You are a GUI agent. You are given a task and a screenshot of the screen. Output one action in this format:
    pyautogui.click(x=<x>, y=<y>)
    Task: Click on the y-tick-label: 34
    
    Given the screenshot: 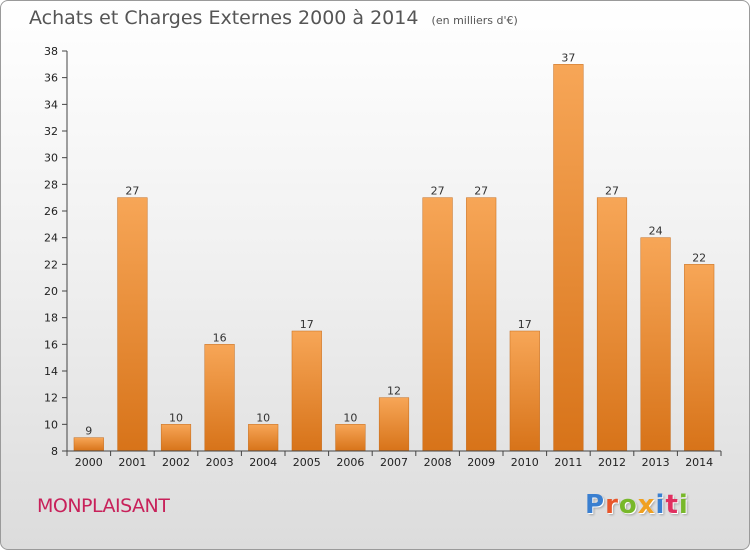 What is the action you would take?
    pyautogui.click(x=51, y=104)
    